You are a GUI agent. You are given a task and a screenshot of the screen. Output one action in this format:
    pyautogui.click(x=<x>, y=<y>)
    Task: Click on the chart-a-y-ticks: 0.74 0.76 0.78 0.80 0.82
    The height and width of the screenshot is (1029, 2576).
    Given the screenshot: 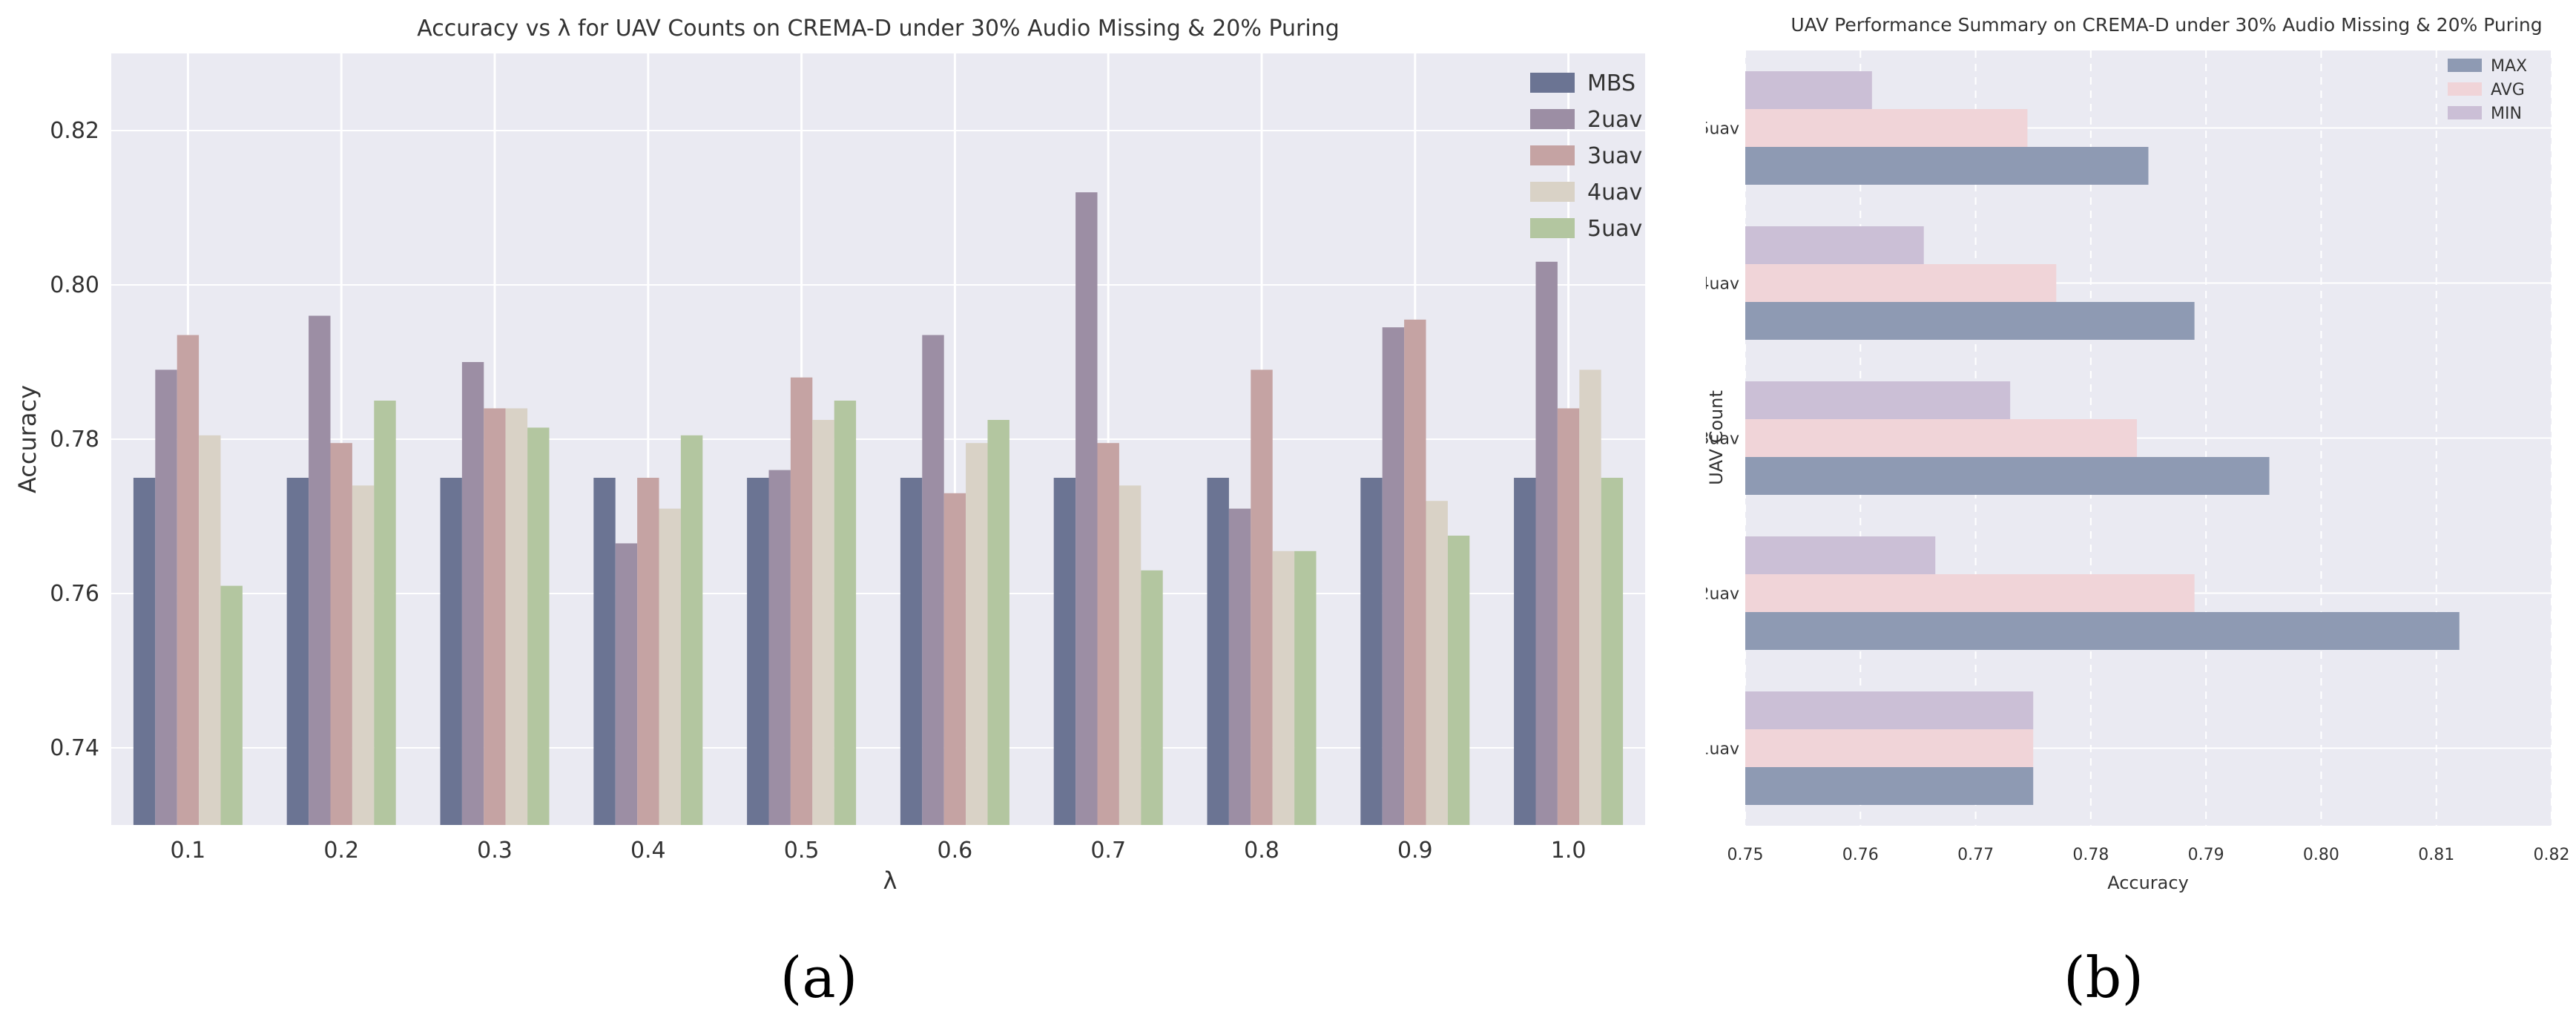 What is the action you would take?
    pyautogui.click(x=74, y=439)
    